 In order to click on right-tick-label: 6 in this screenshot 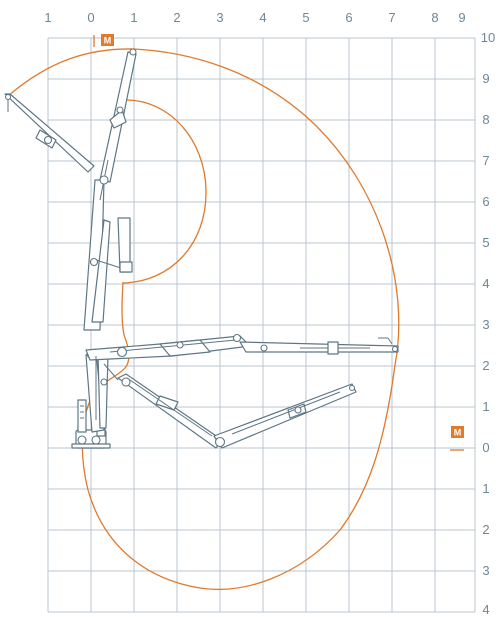, I will do `click(485, 201)`.